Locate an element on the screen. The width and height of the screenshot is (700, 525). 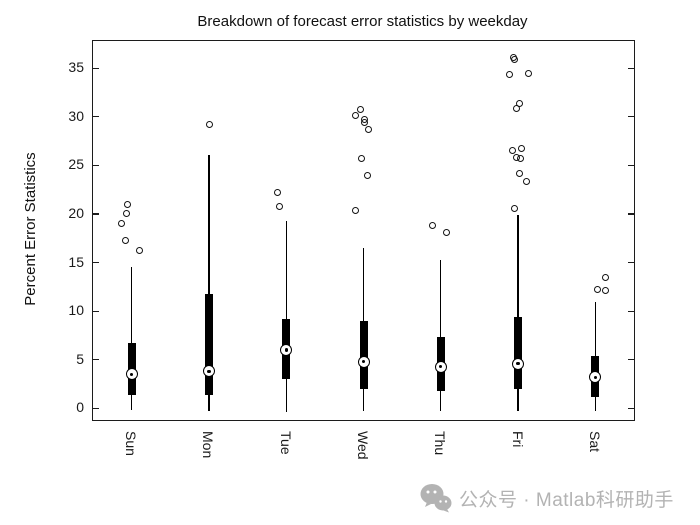
x-tick-label: Sat is located at coordinates (594, 442).